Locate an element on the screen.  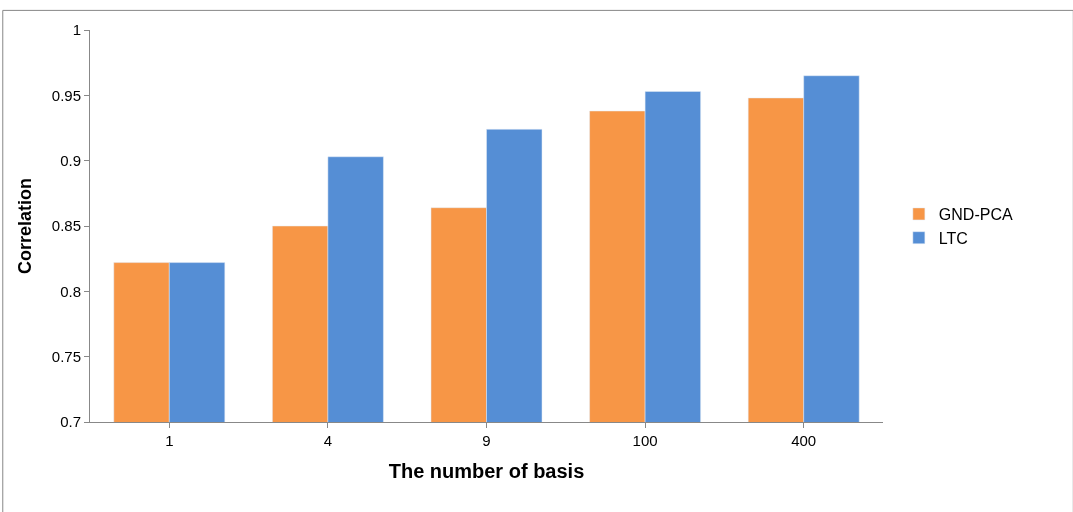
y-axis-title: Correlation is located at coordinates (25, 226).